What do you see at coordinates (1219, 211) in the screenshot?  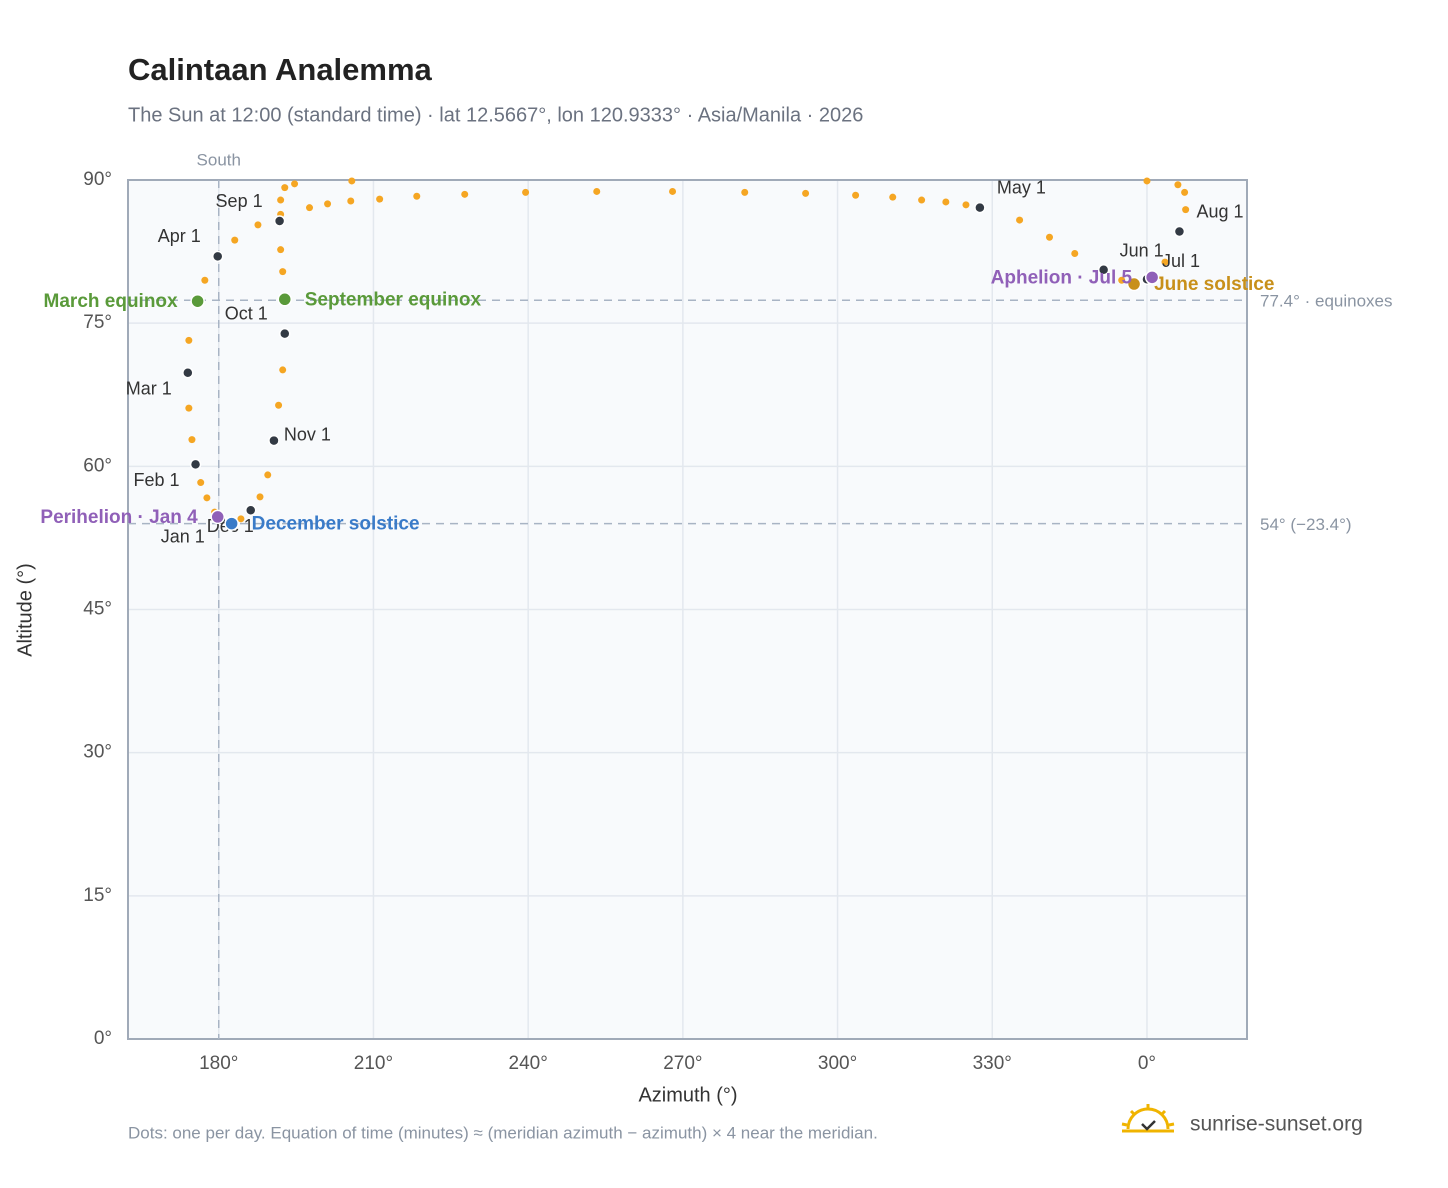 I see `month-label: Aug 1` at bounding box center [1219, 211].